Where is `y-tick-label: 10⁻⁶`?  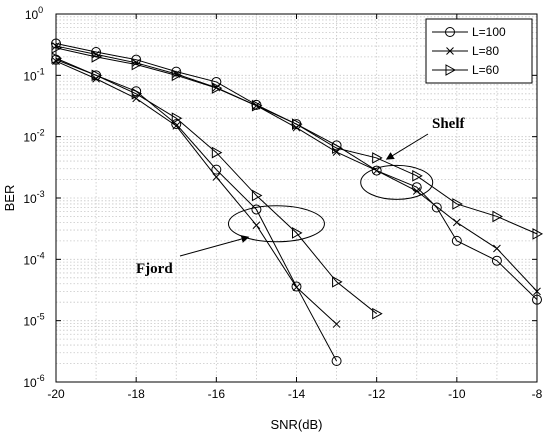
y-tick-label: 10⁻⁶ is located at coordinates (33, 381).